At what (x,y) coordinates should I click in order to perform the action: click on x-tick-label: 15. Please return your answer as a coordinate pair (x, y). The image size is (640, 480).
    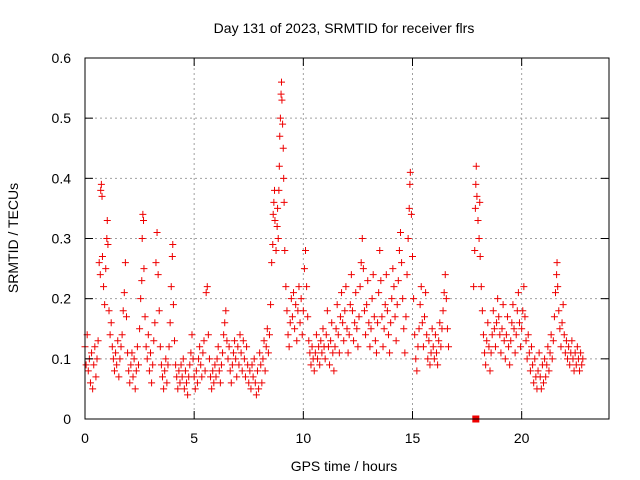
    Looking at the image, I should click on (413, 438).